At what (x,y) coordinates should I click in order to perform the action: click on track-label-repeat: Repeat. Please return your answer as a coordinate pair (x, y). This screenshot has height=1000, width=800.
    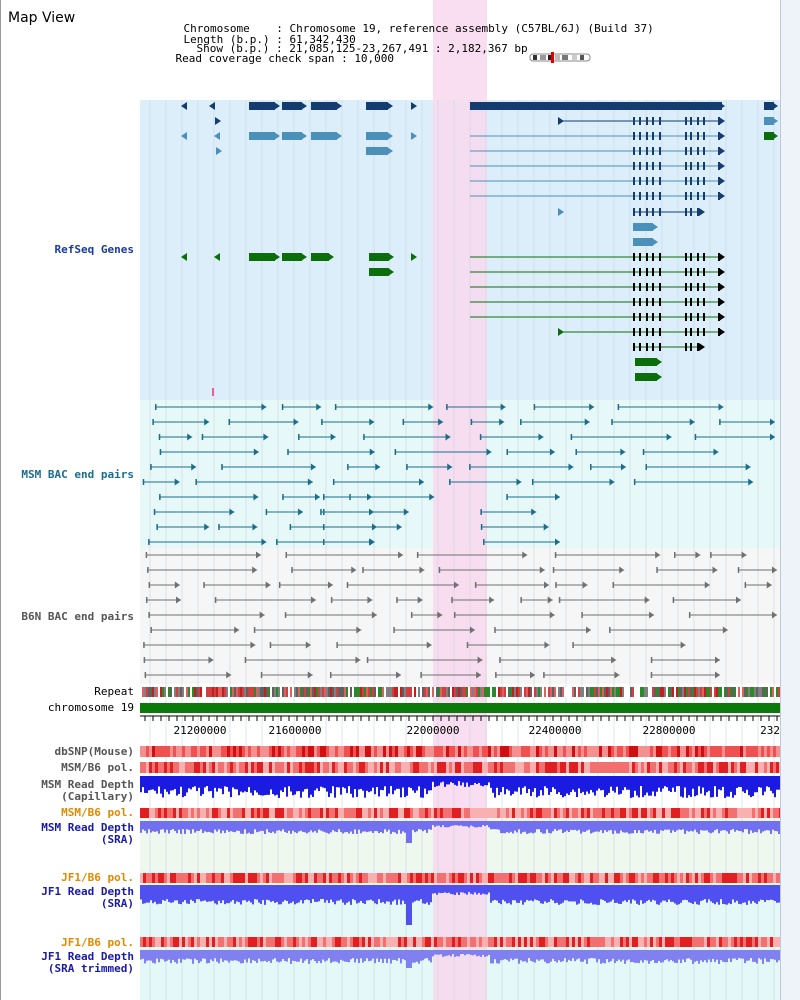
    Looking at the image, I should click on (114, 691).